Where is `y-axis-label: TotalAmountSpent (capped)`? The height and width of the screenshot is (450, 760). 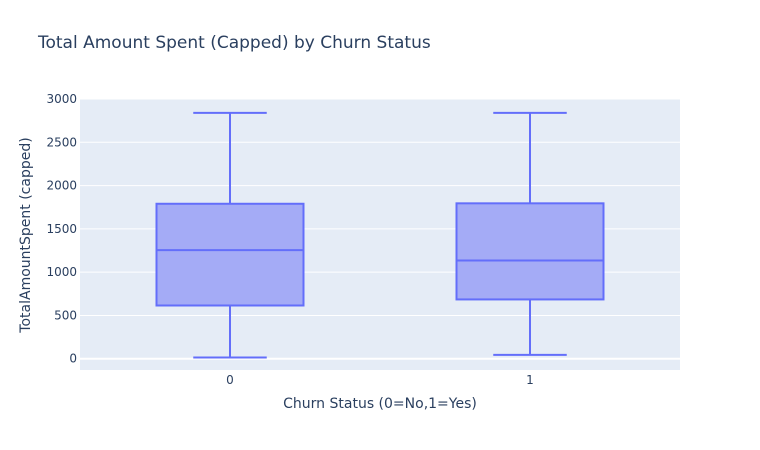
y-axis-label: TotalAmountSpent (capped) is located at coordinates (26, 235).